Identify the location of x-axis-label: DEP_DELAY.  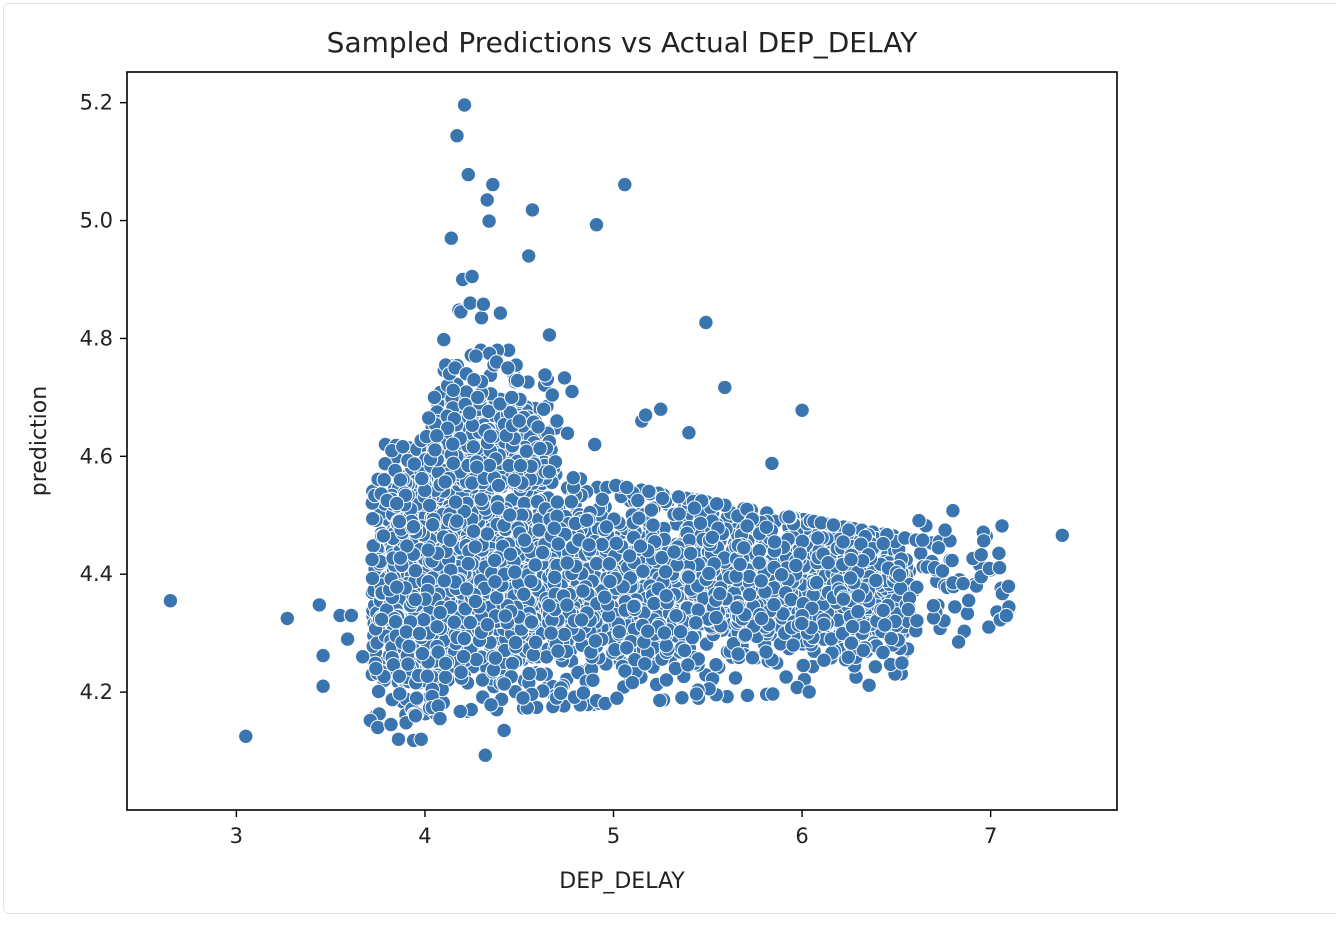
(622, 881).